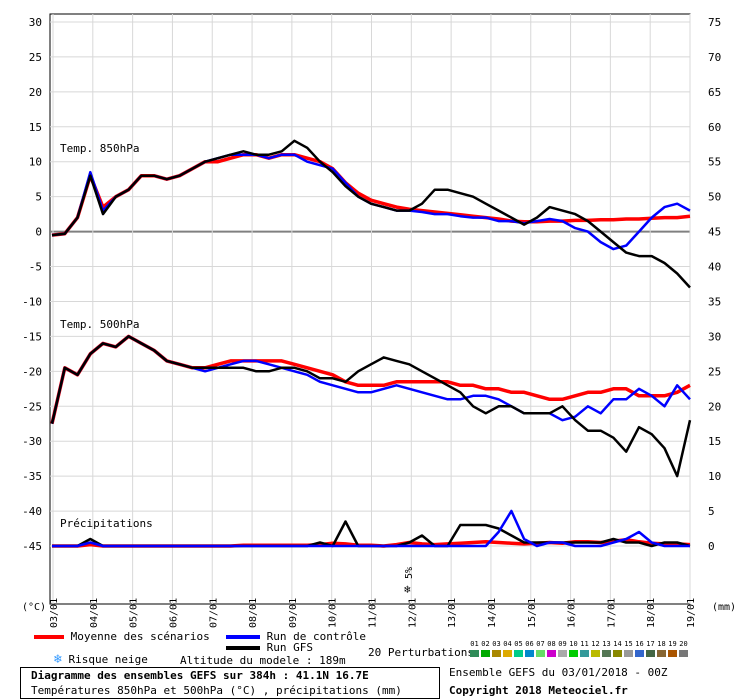  I want to click on perturbation-number: 06, so click(529, 644).